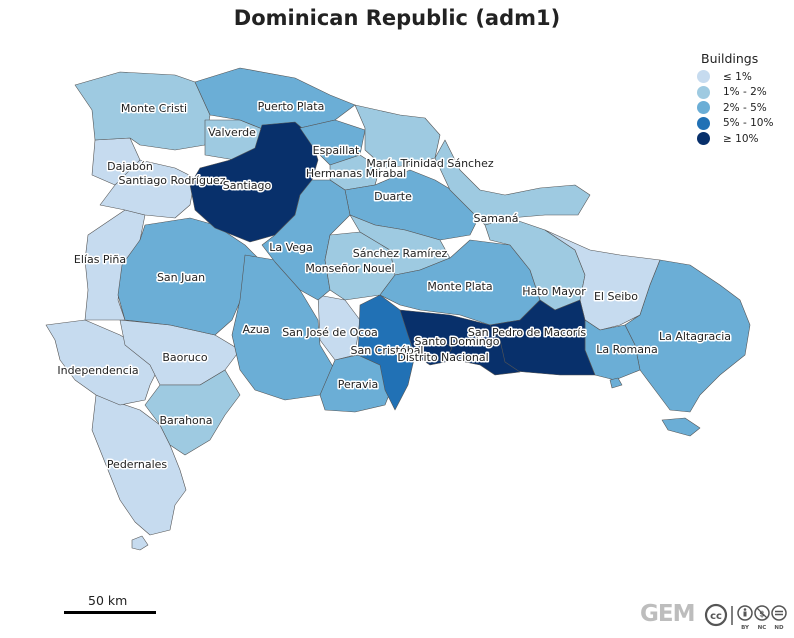 Image resolution: width=794 pixels, height=638 pixels. Describe the element at coordinates (330, 332) in the screenshot. I see `label-san-jose-de-ocoa: San José de Ocoa` at that location.